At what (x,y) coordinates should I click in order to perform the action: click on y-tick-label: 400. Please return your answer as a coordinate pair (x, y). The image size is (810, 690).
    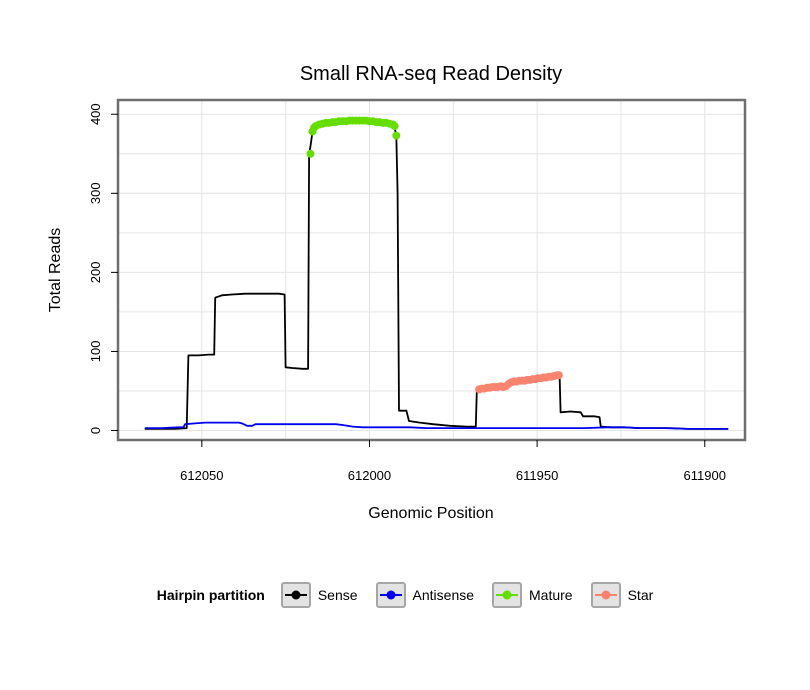
    Looking at the image, I should click on (95, 114).